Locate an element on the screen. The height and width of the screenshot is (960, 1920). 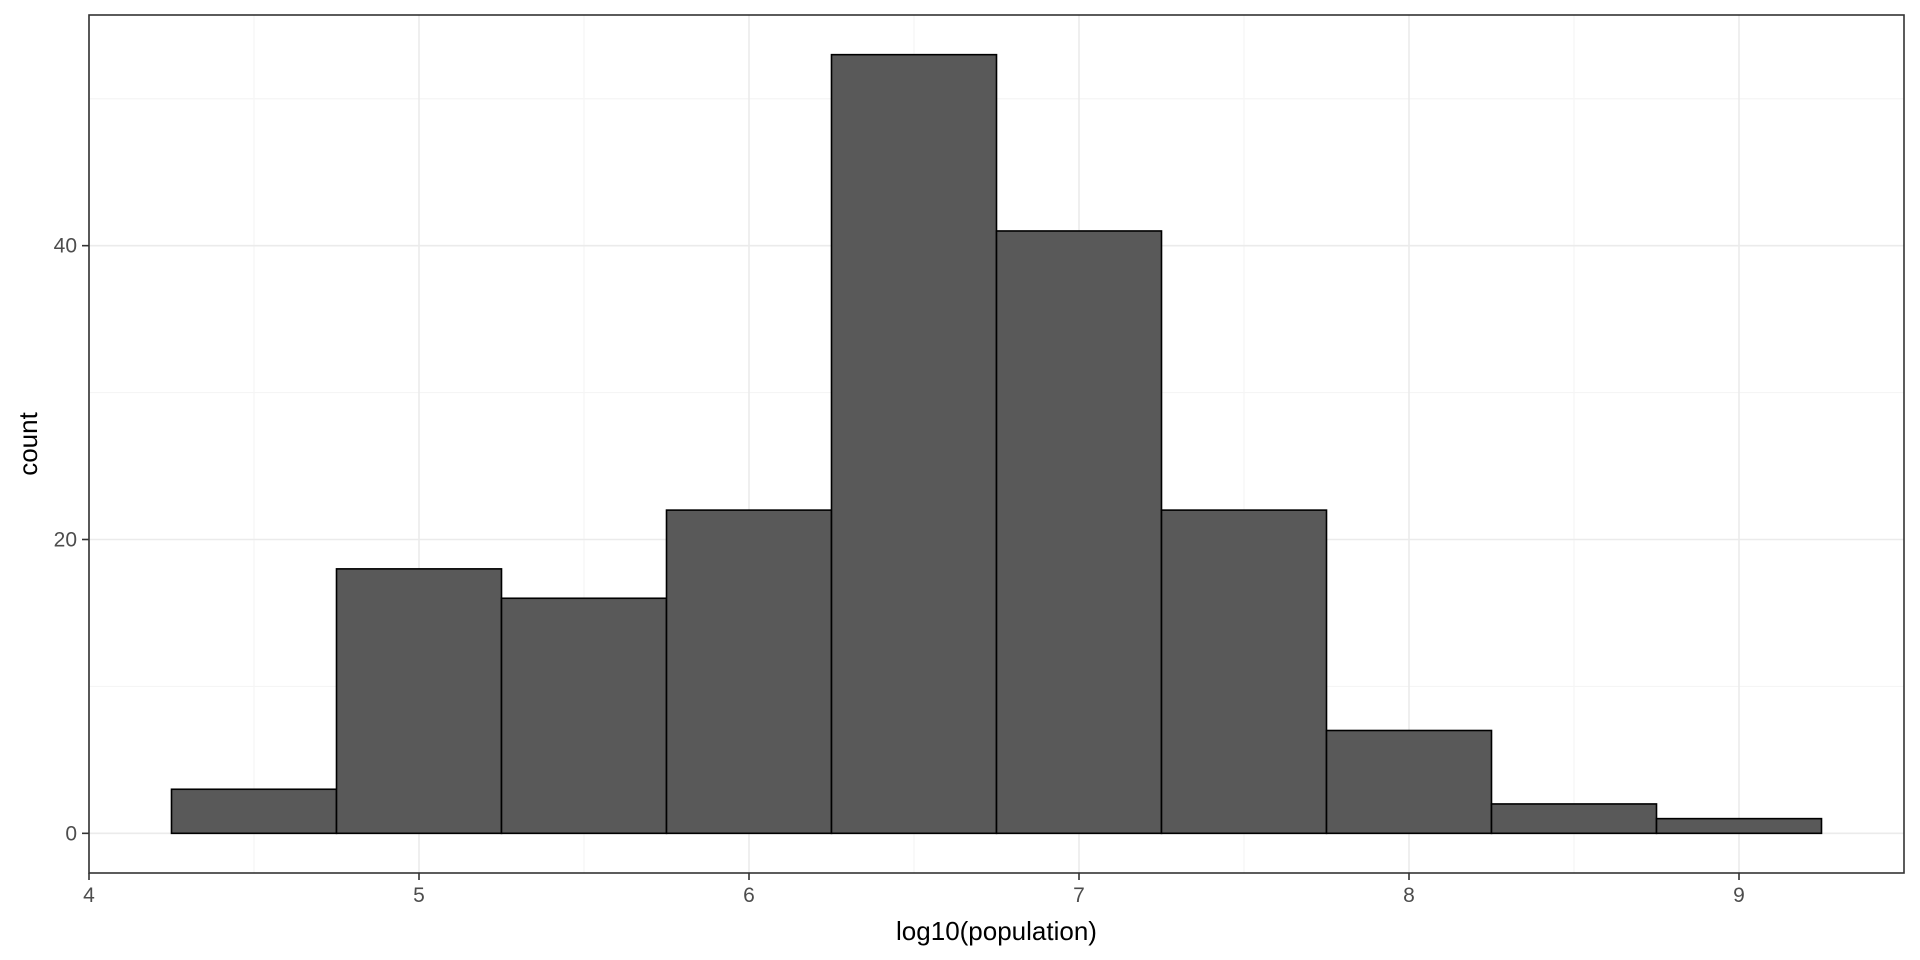
x-tick-label: 5 is located at coordinates (419, 895).